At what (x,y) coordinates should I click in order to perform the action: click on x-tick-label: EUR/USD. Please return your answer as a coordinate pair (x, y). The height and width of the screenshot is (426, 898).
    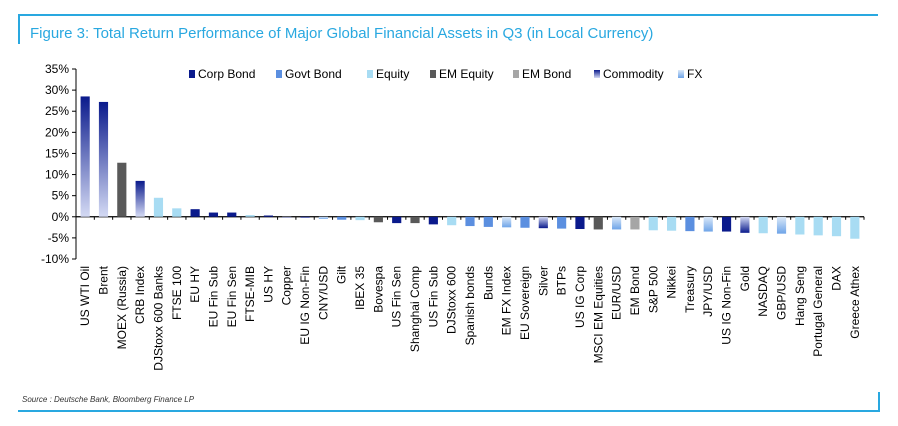
    Looking at the image, I should click on (617, 293).